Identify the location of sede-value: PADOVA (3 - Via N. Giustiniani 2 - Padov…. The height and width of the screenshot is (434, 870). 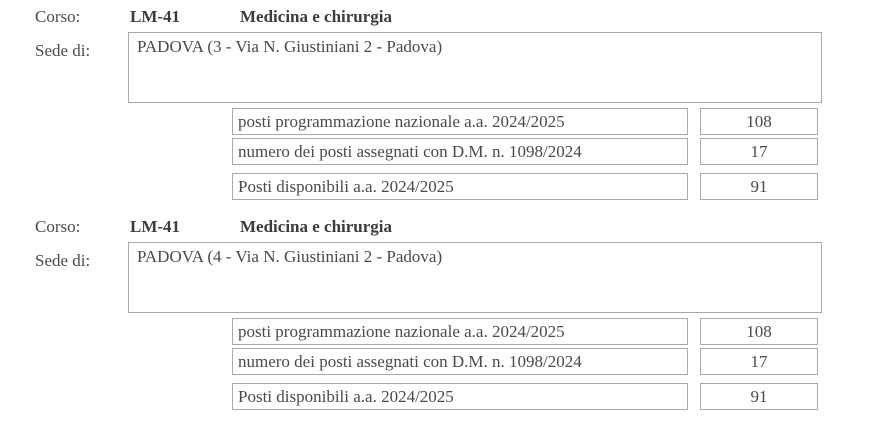
(290, 46).